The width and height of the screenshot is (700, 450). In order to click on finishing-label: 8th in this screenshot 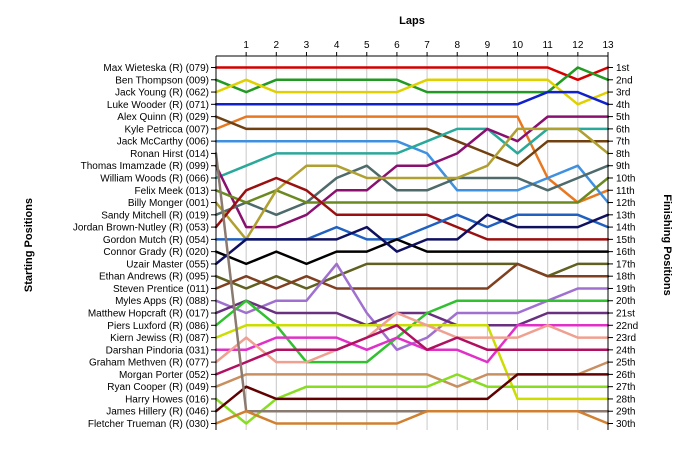, I will do `click(623, 154)`.